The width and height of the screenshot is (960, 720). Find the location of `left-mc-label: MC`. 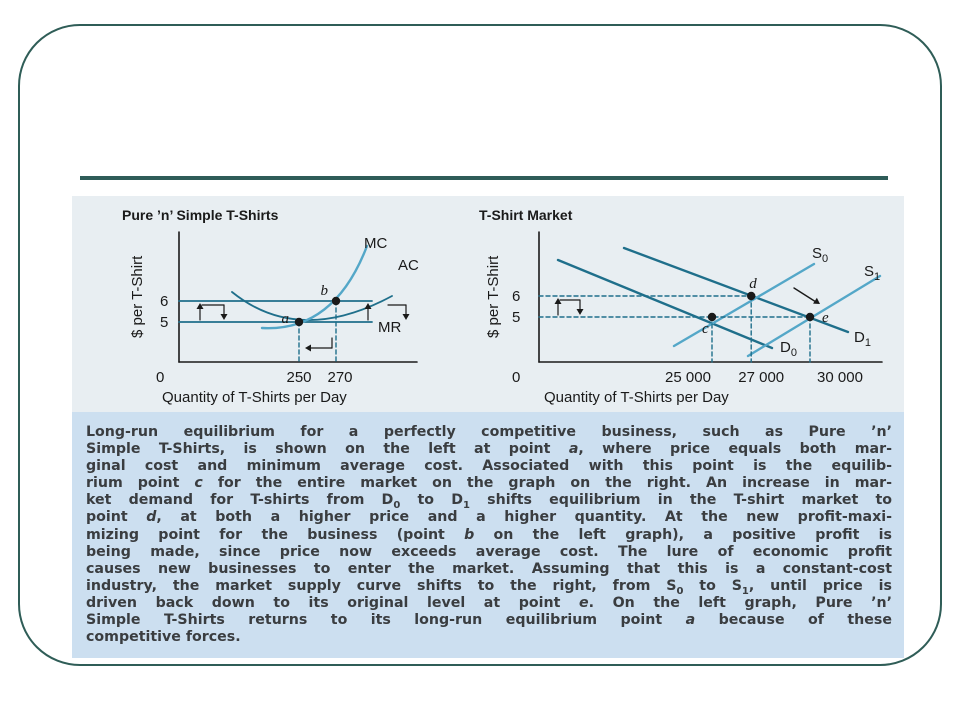

left-mc-label: MC is located at coordinates (375, 243).